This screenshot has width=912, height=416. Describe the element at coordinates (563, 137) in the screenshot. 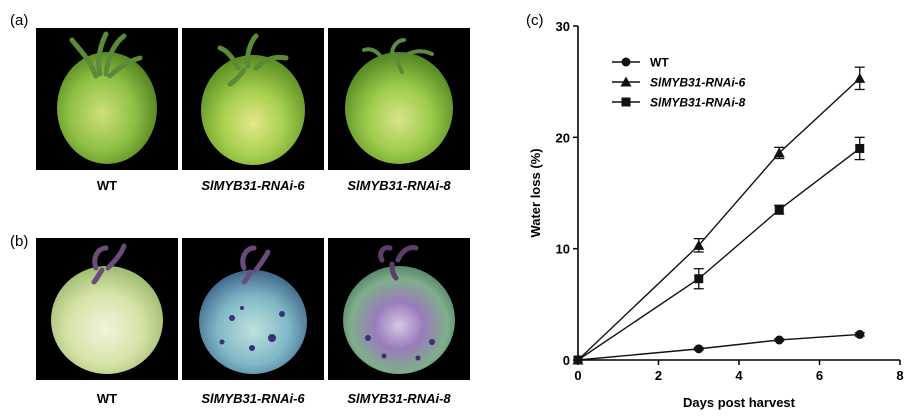

I see `y-tick-label-20: 20` at that location.